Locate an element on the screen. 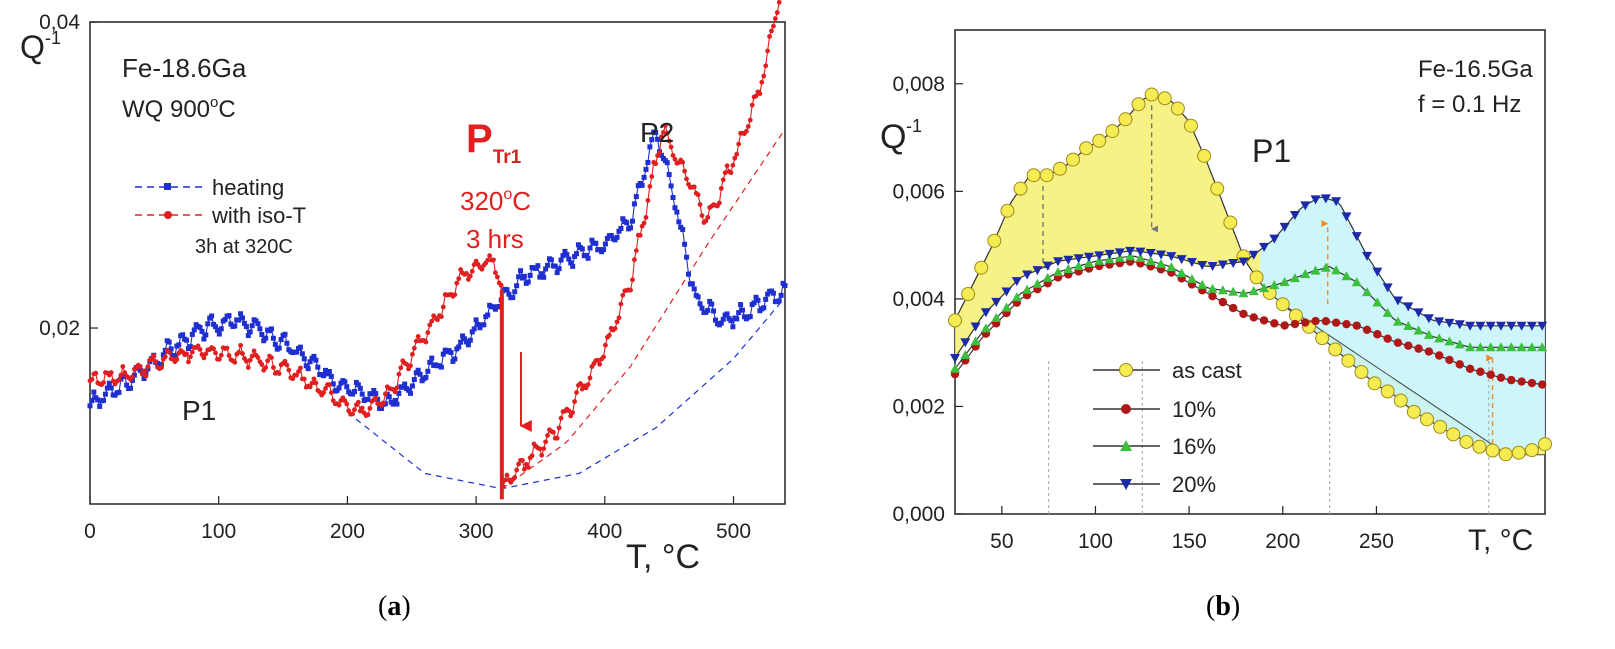 The height and width of the screenshot is (649, 1615). y-tick-label-b: 0,004 is located at coordinates (918, 299).